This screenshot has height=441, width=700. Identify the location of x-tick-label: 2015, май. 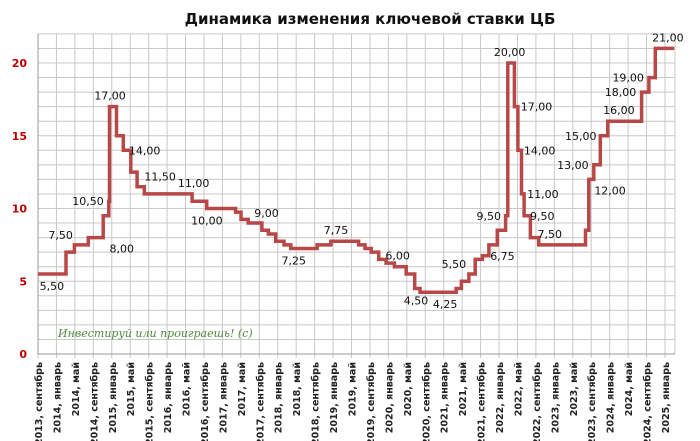
(131, 389).